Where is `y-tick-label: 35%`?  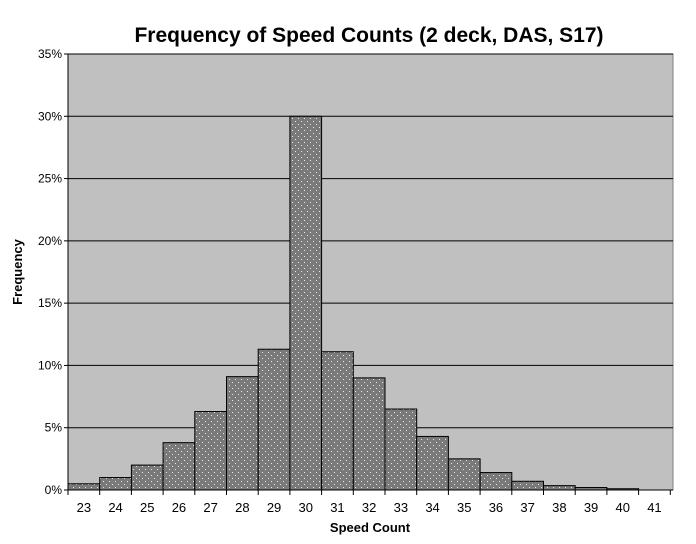 y-tick-label: 35% is located at coordinates (50, 54).